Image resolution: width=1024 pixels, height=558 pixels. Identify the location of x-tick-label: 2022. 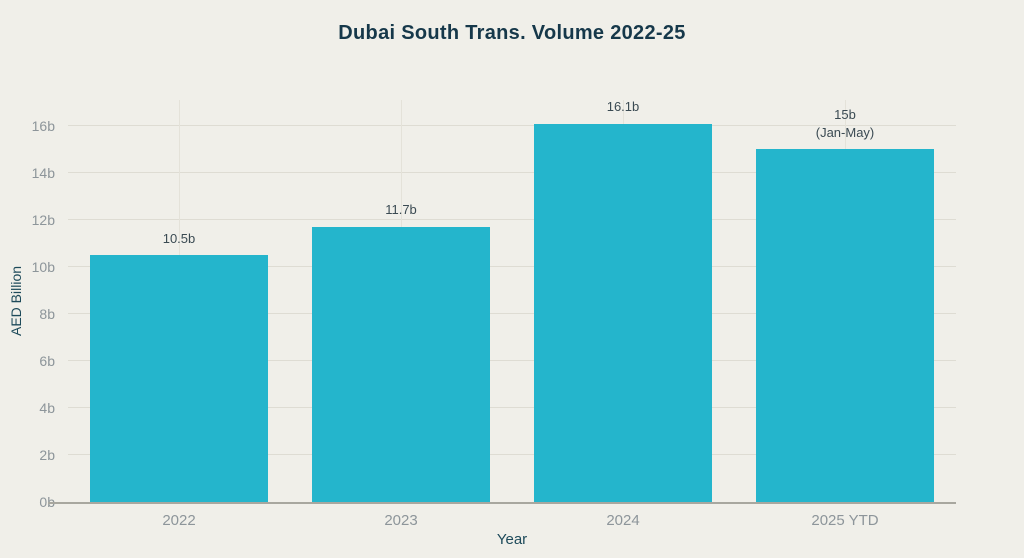
(179, 520).